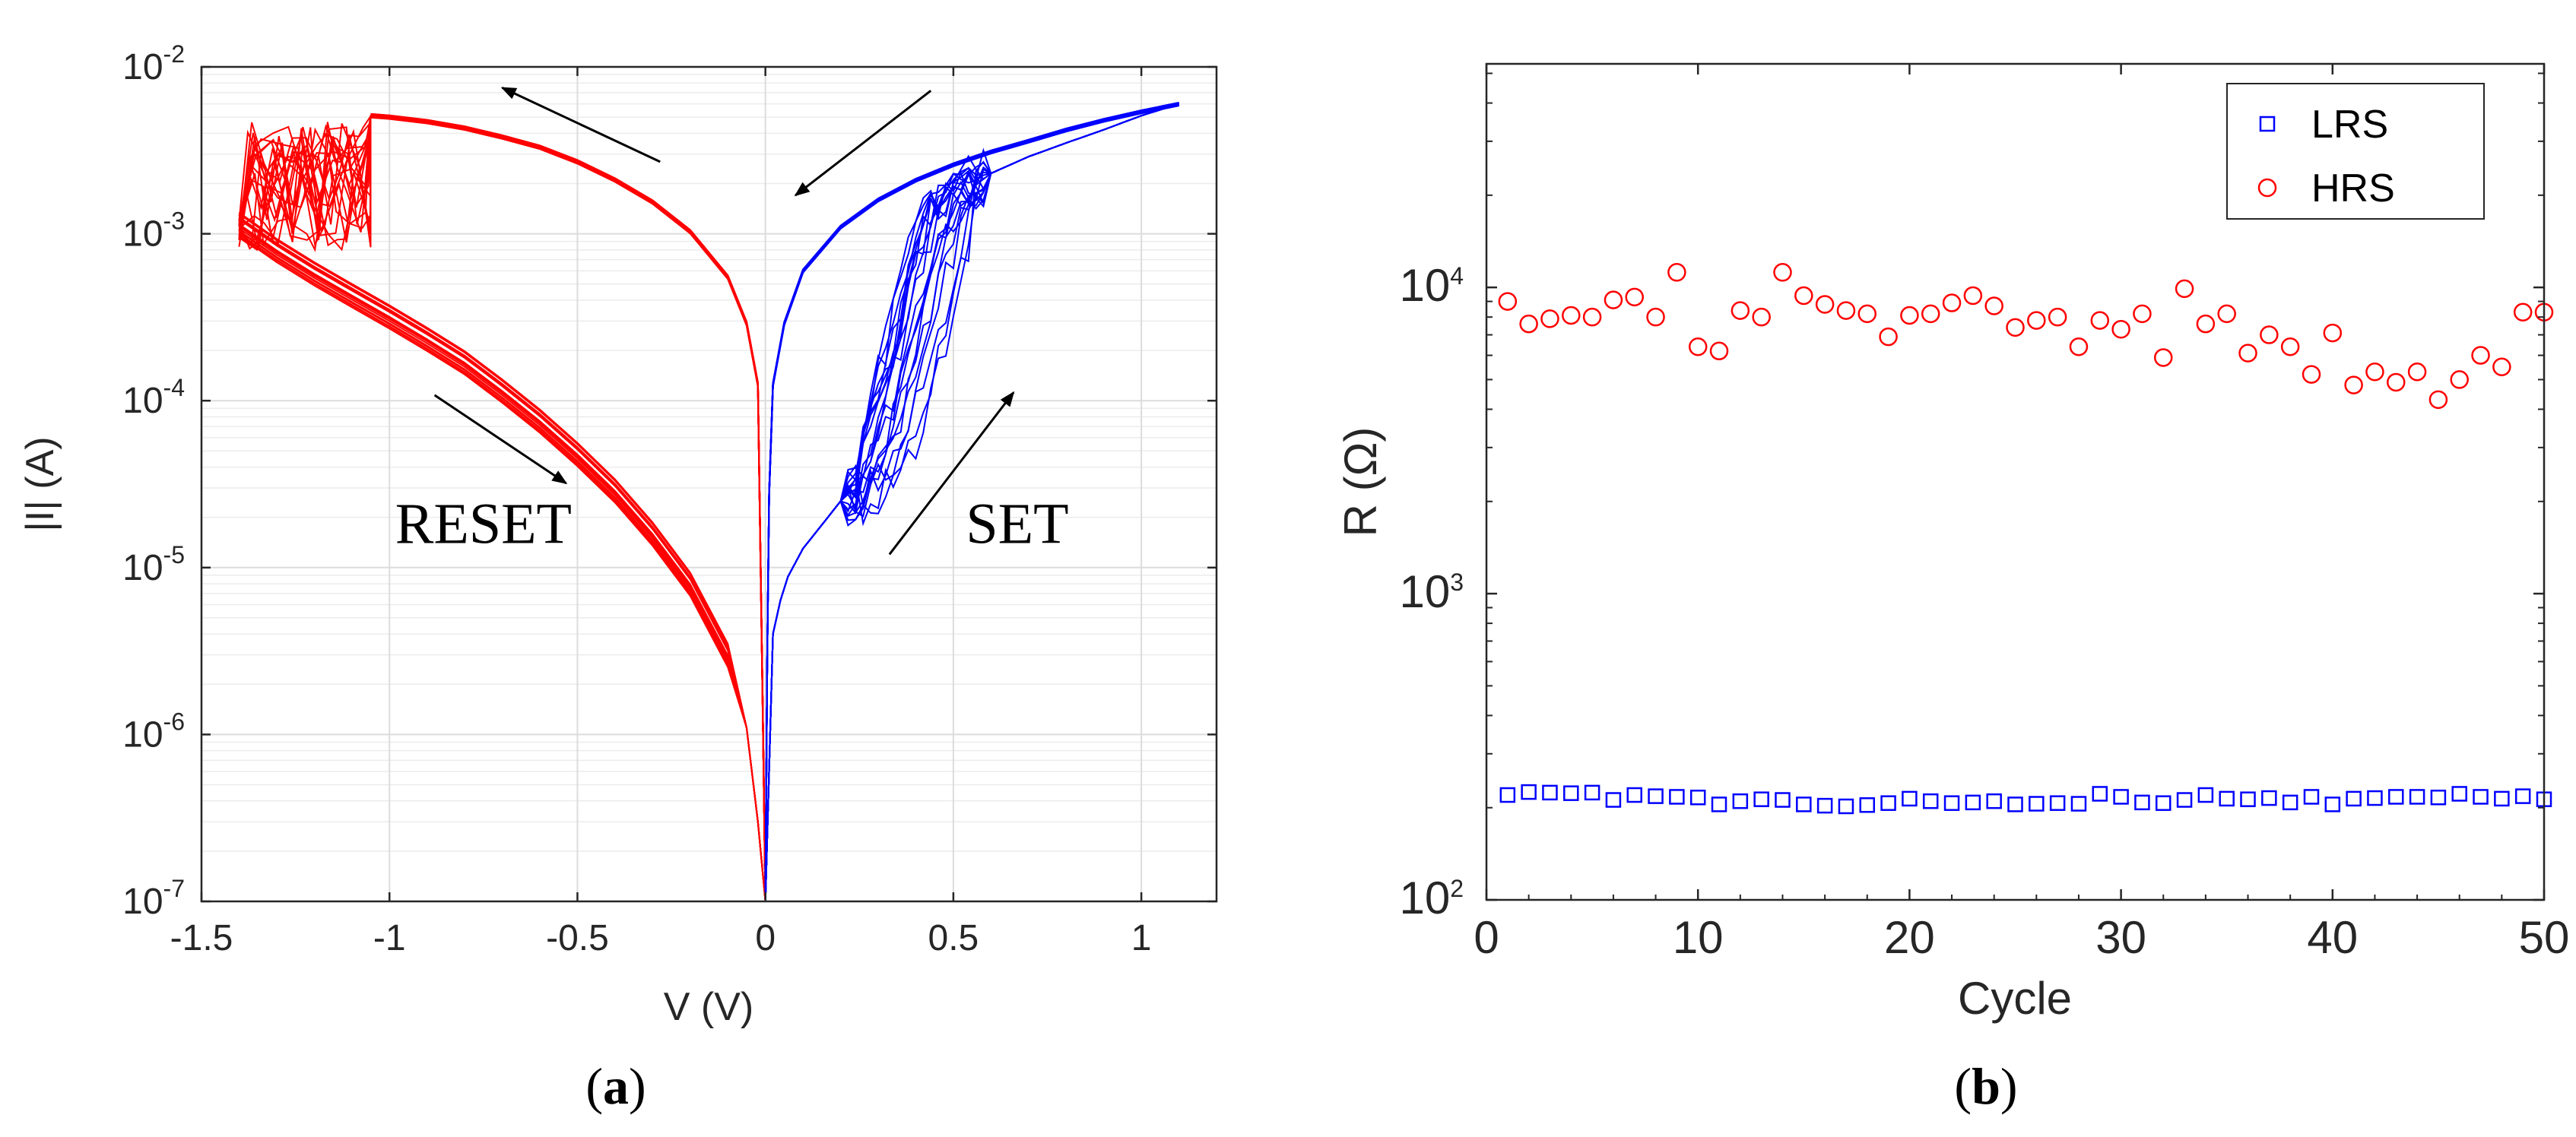 This screenshot has width=2576, height=1137. What do you see at coordinates (502, 565) in the screenshot?
I see `reset-low-branch` at bounding box center [502, 565].